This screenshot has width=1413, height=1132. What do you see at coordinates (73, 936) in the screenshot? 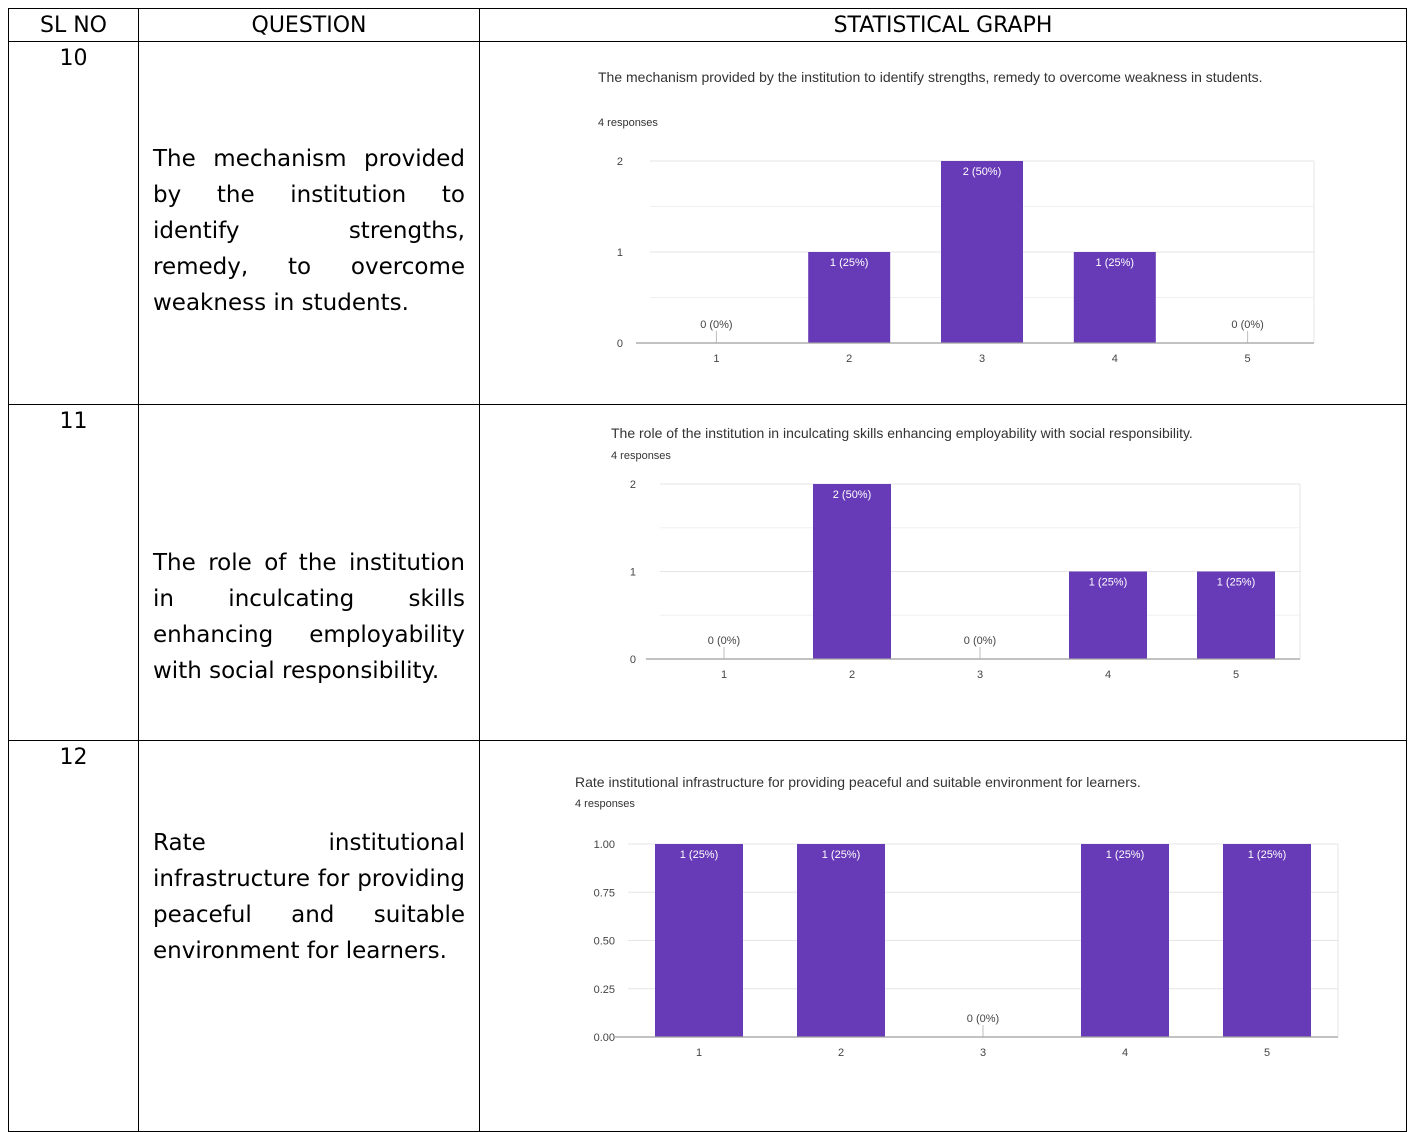
I see `sl-no-cell: 12` at bounding box center [73, 936].